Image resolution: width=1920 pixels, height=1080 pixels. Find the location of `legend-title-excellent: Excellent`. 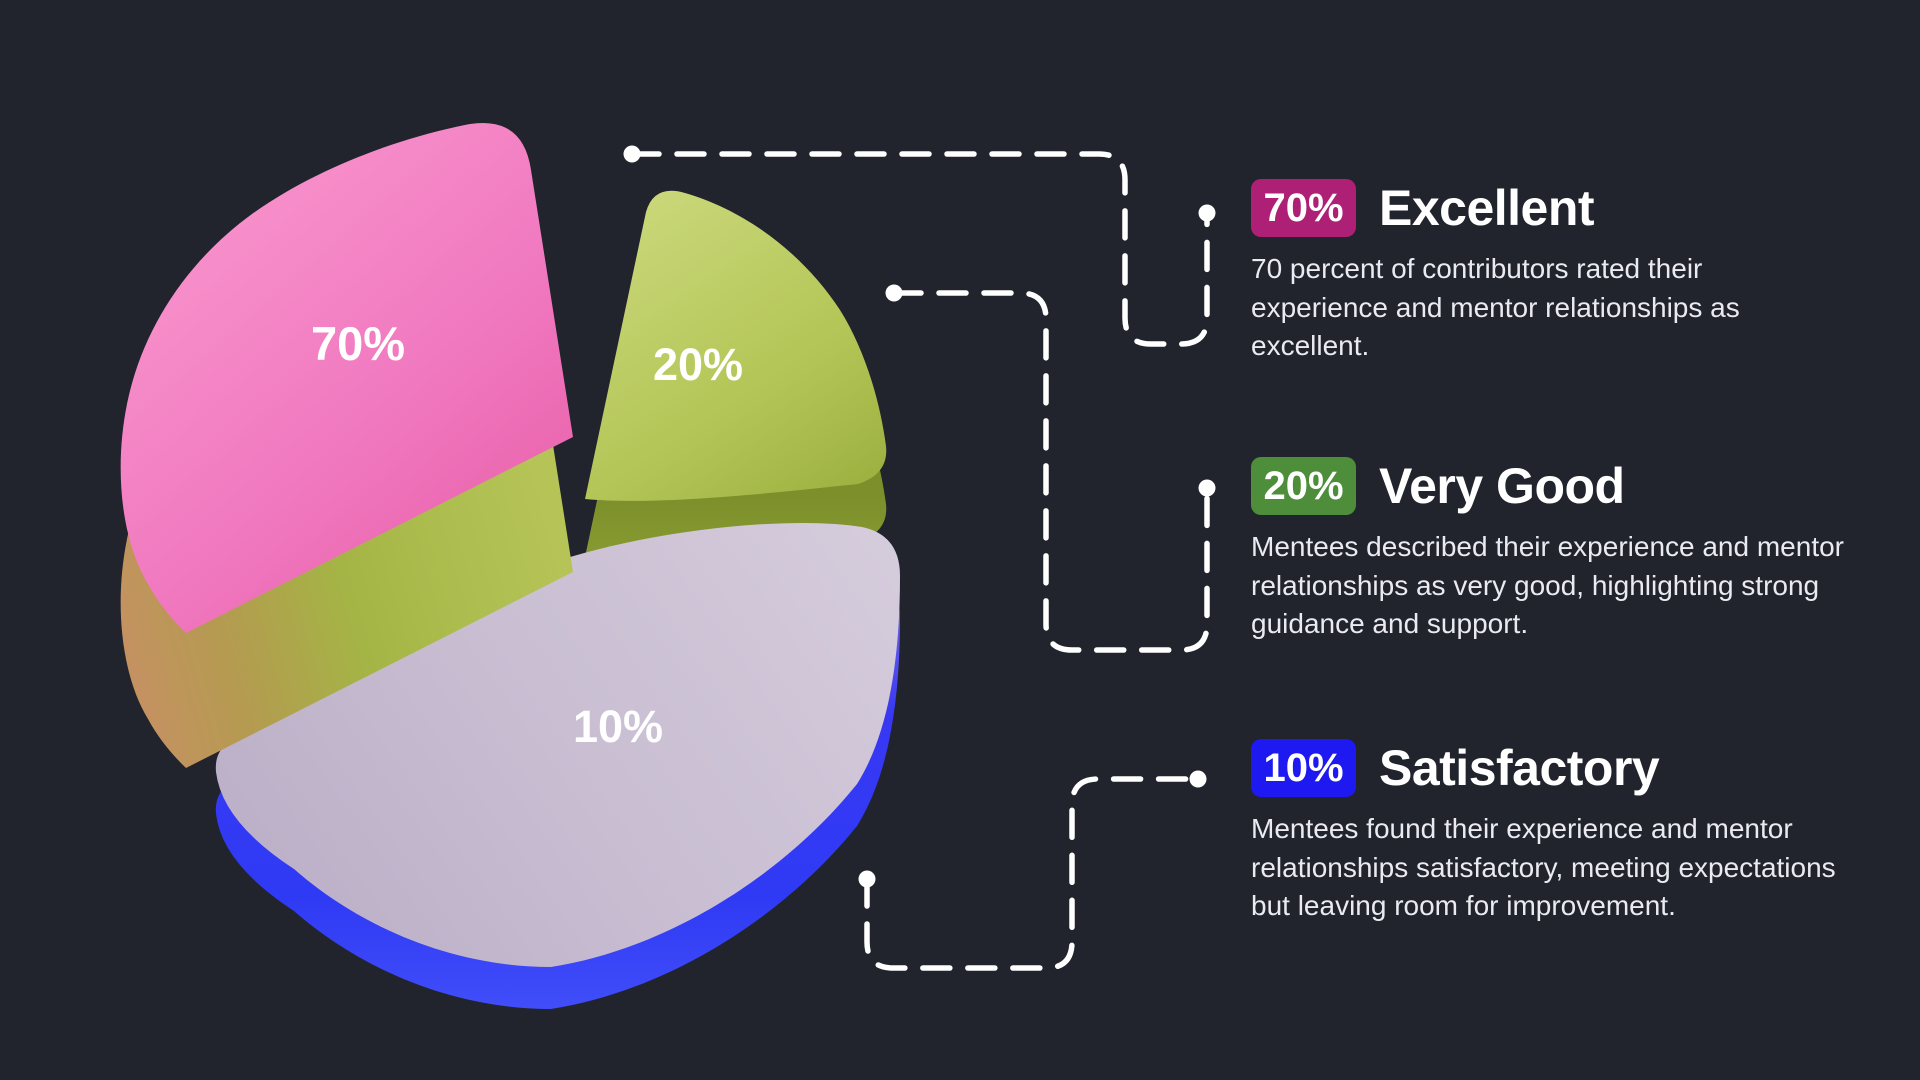

legend-title-excellent: Excellent is located at coordinates (1487, 208).